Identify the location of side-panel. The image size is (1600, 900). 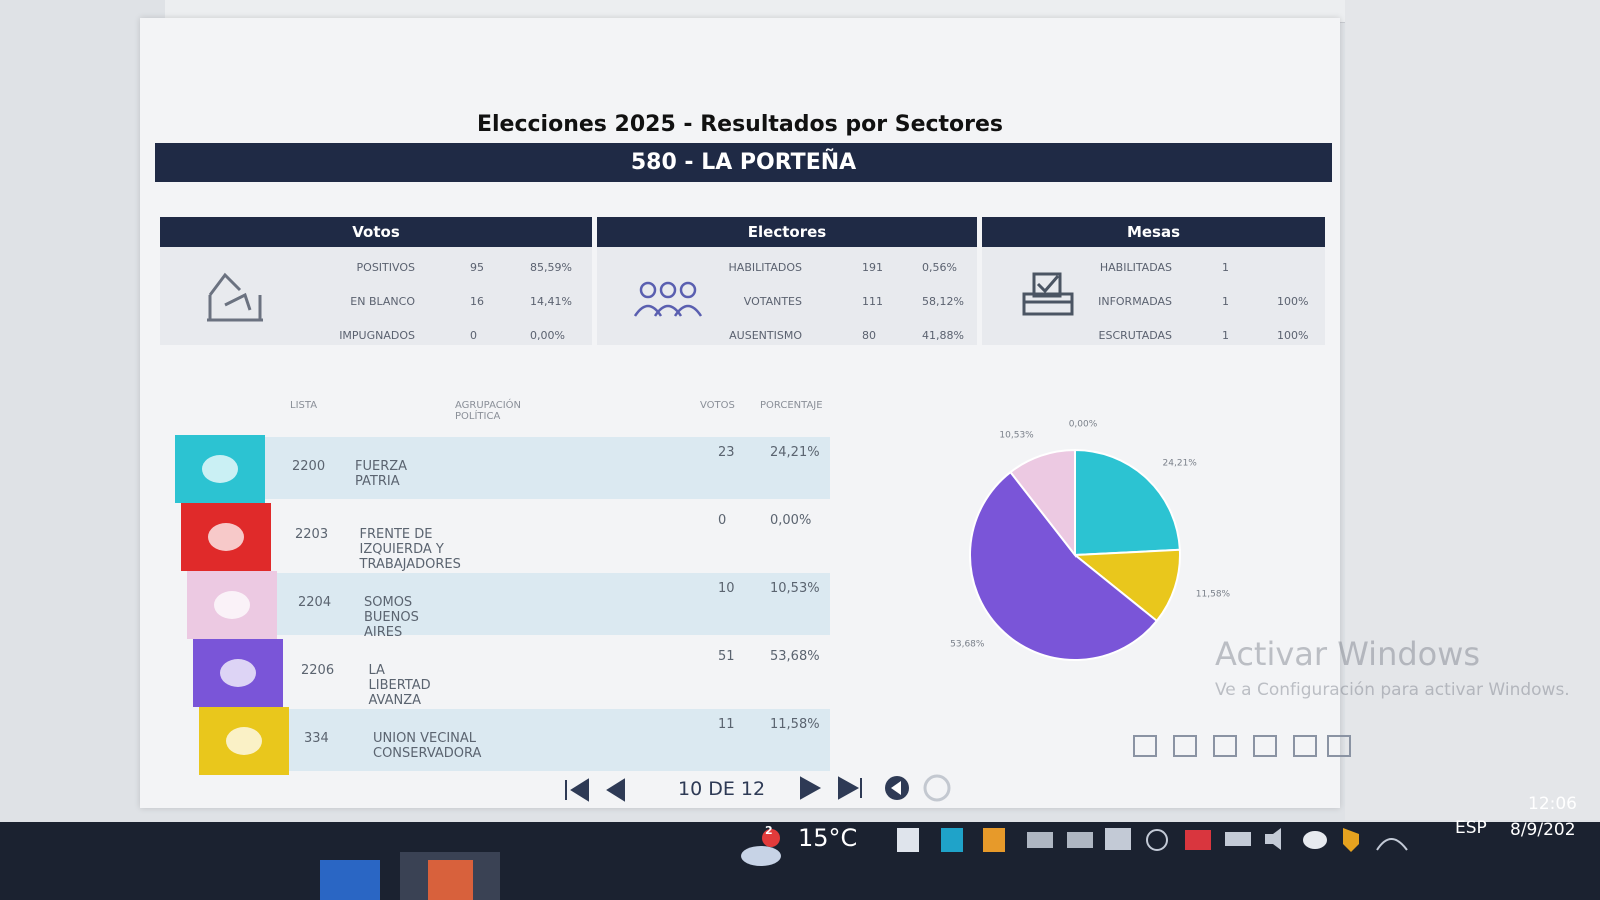
(1472, 410).